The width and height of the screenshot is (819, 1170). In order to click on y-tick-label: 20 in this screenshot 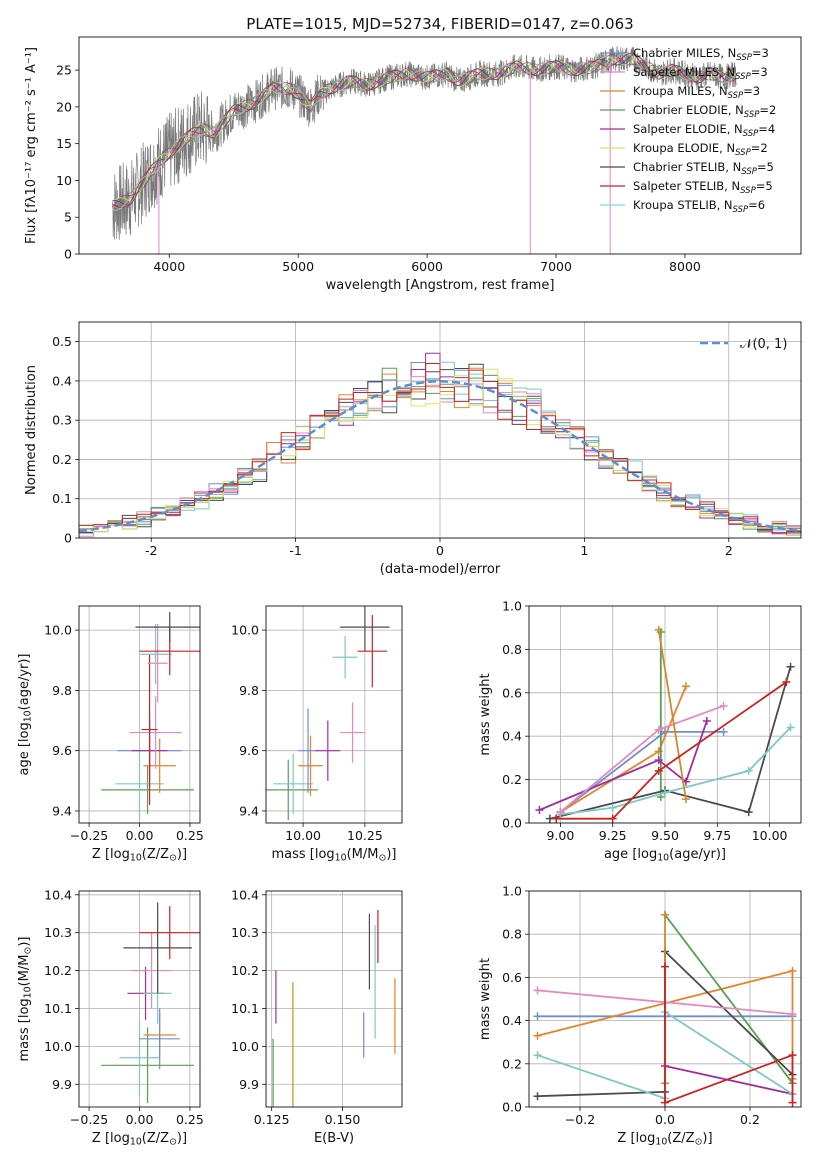, I will do `click(64, 106)`.